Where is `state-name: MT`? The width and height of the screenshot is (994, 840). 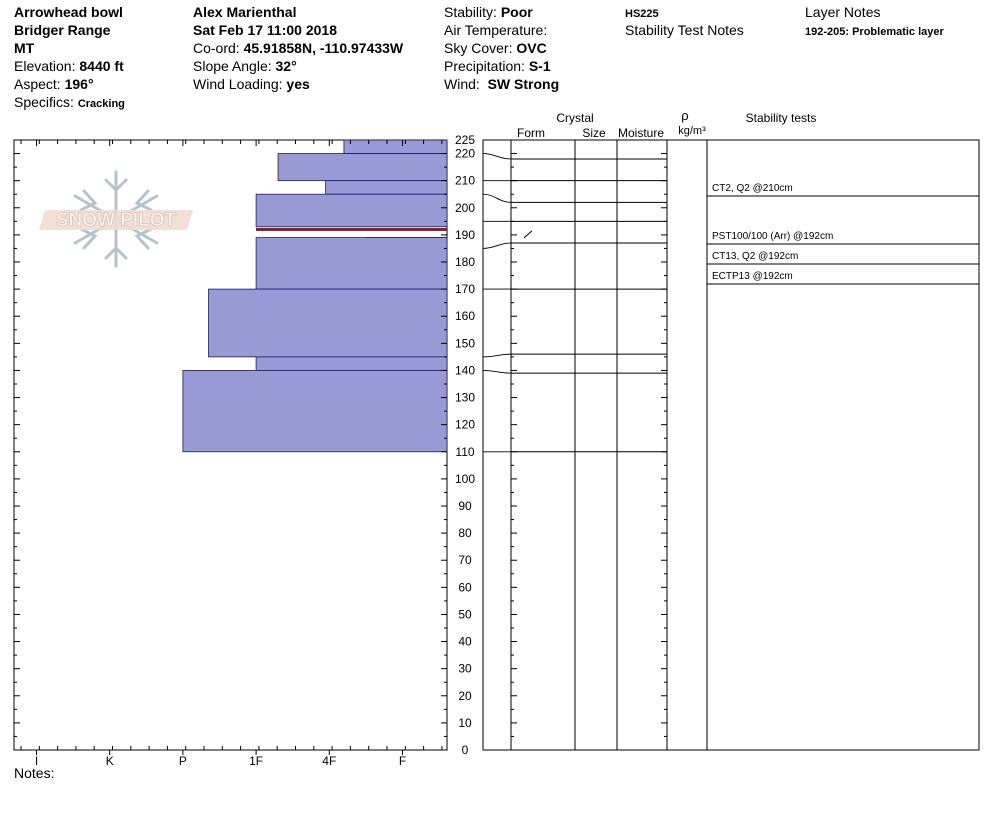
state-name: MT is located at coordinates (24, 48).